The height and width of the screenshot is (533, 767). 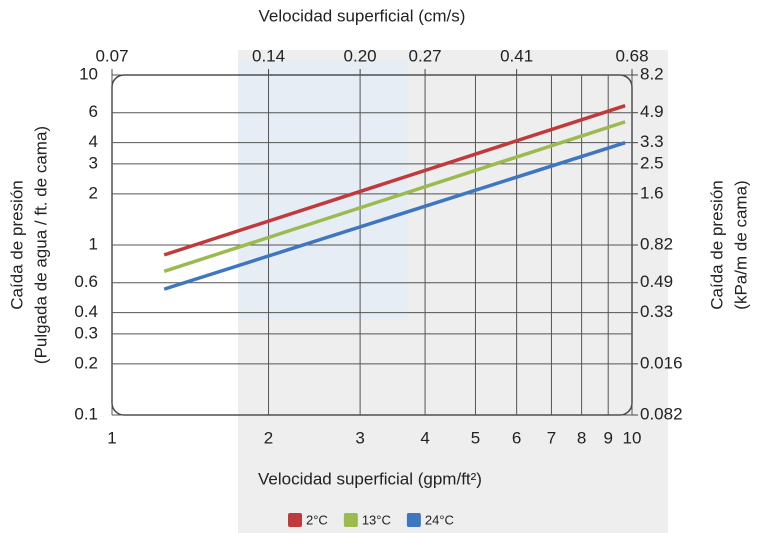 I want to click on y2-tick-label: 0.49, so click(x=656, y=281).